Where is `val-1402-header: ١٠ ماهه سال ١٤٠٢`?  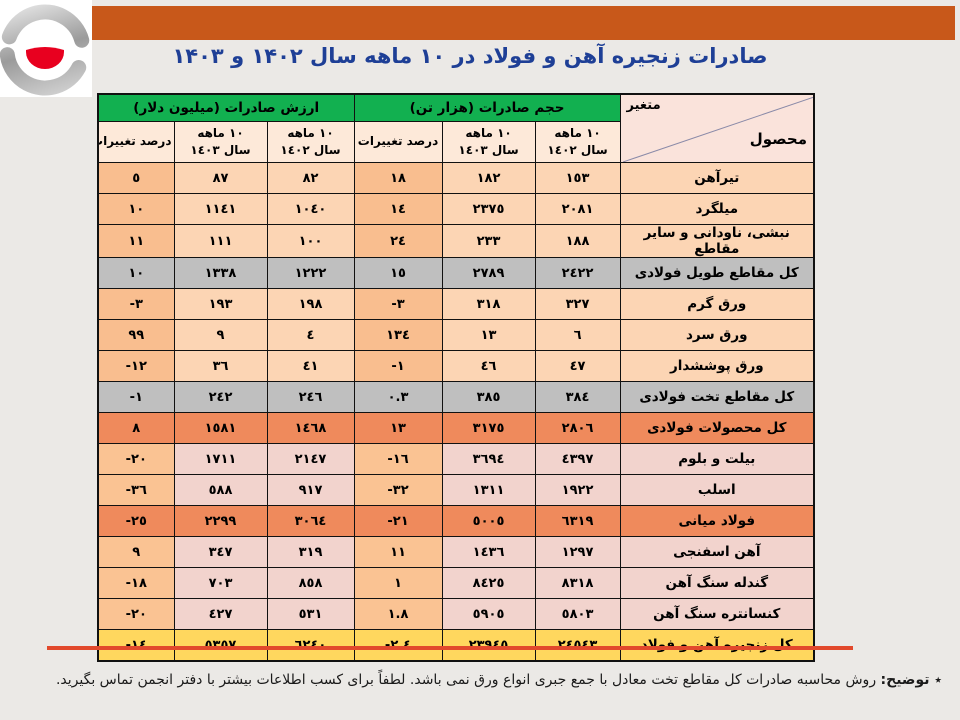 val-1402-header: ١٠ ماهه سال ١٤٠٢ is located at coordinates (310, 142).